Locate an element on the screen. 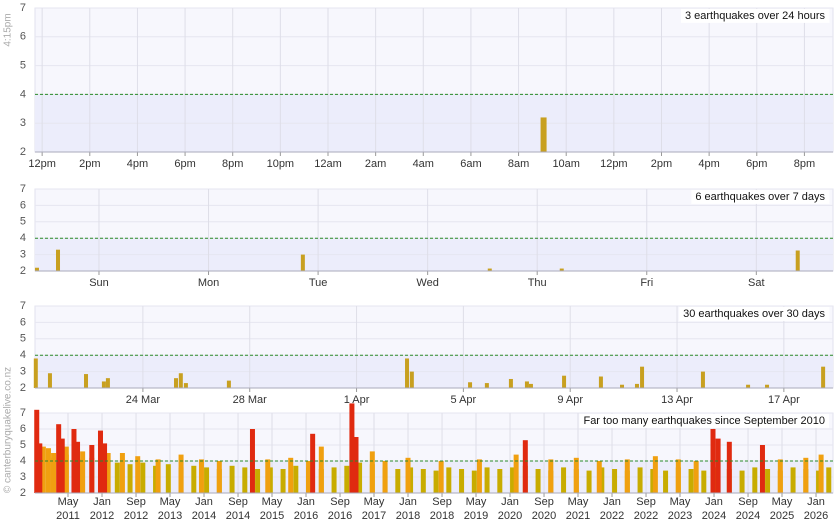 This screenshot has height=530, width=835. x-tick-label: 4pm is located at coordinates (137, 164).